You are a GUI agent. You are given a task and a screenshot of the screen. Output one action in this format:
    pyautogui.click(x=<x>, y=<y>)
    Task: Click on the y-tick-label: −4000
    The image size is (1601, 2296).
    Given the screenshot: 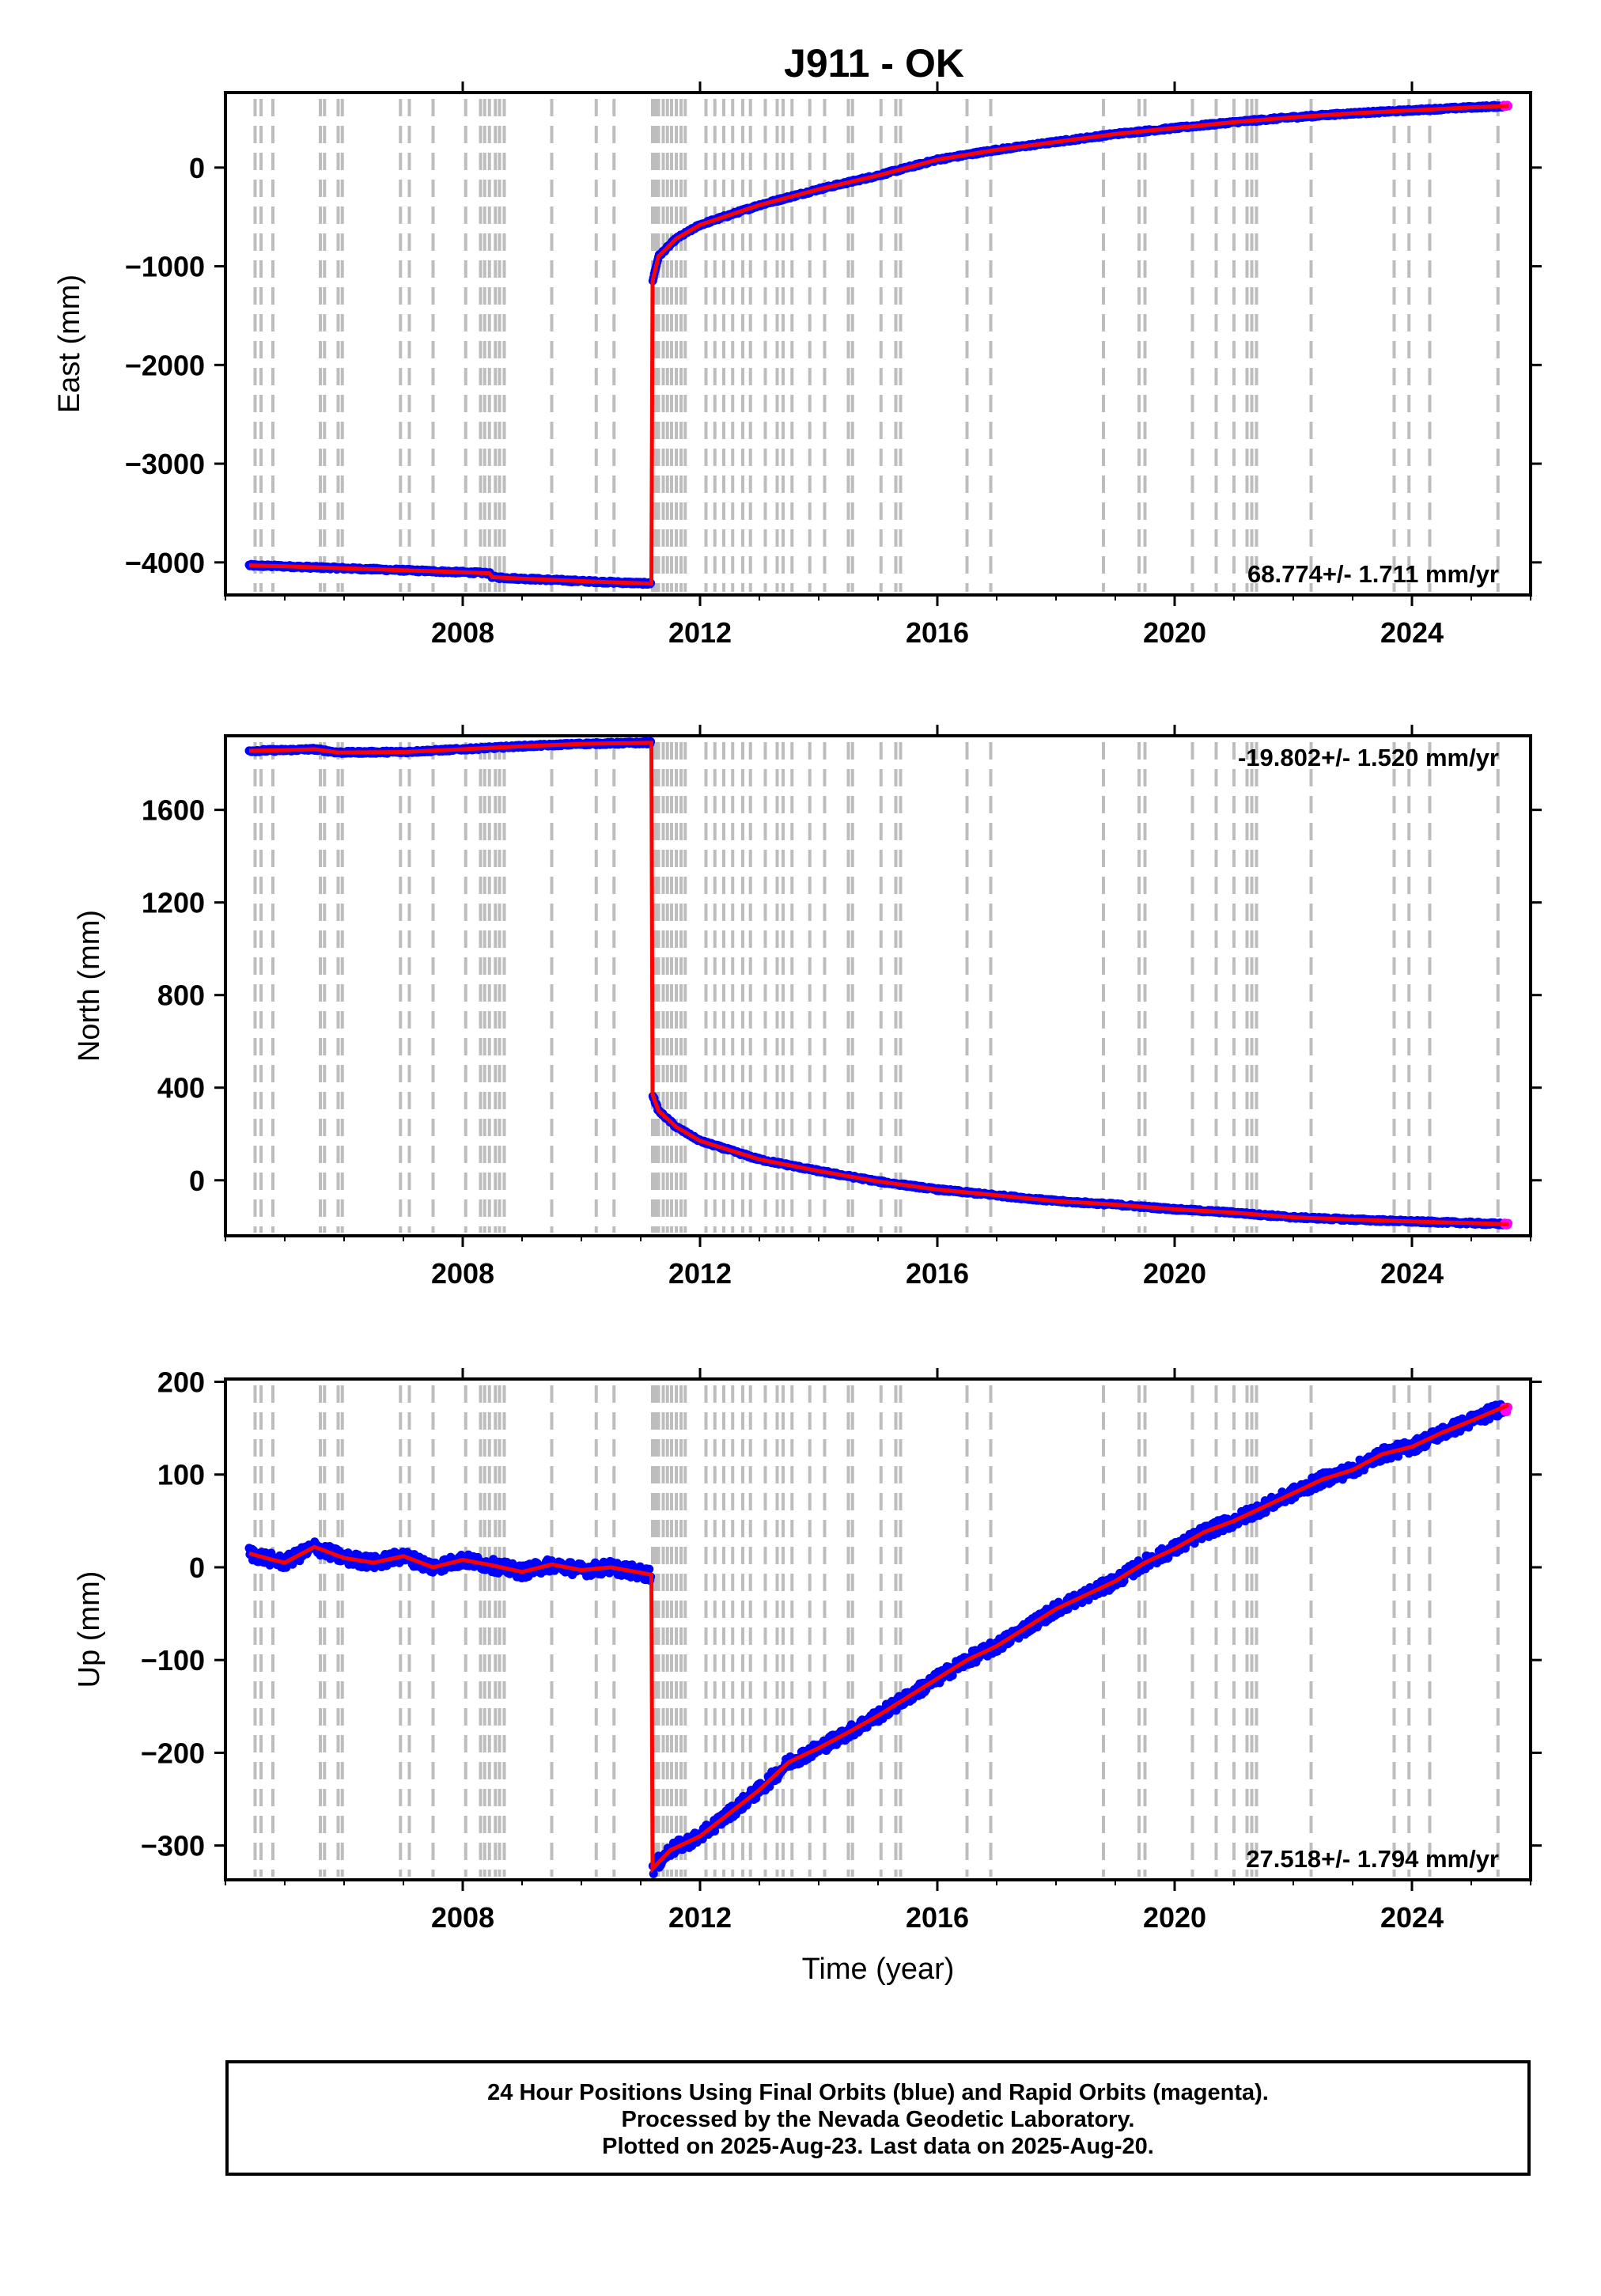 What is the action you would take?
    pyautogui.click(x=165, y=563)
    